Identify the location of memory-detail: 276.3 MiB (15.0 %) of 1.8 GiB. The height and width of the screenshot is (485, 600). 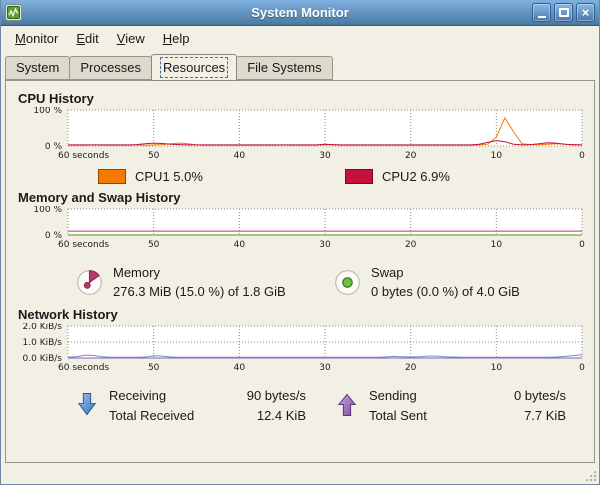
(199, 291).